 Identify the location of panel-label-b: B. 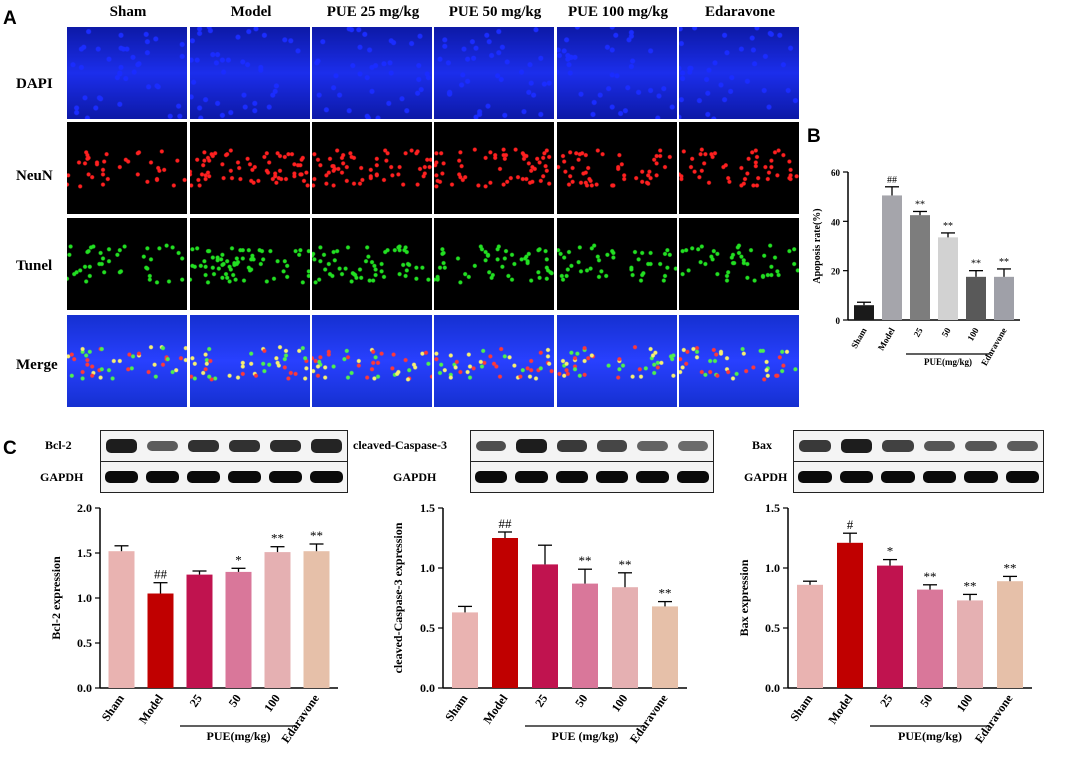
(814, 136).